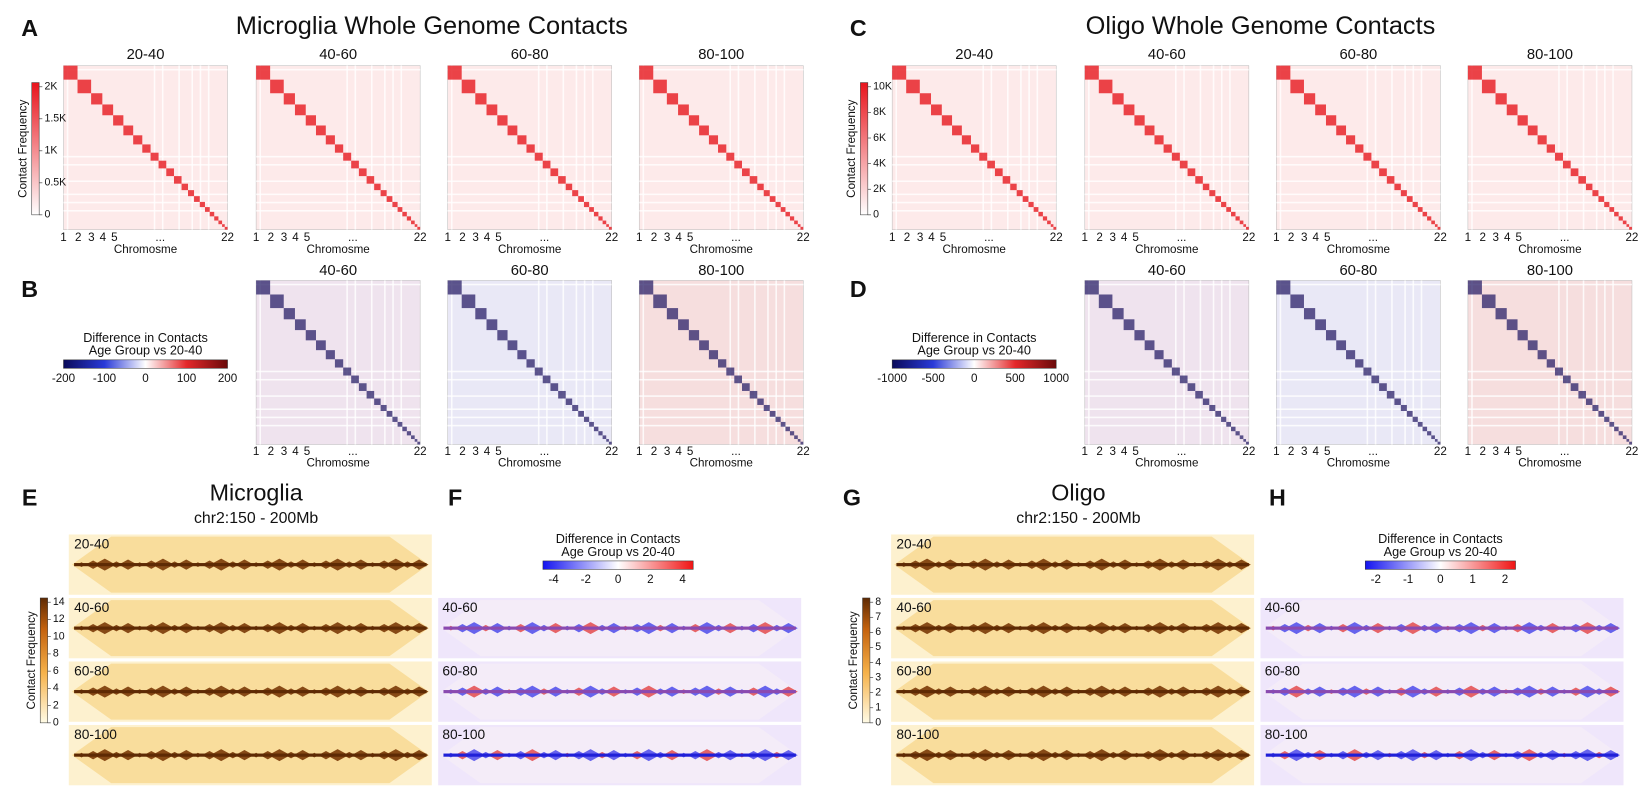  I want to click on colorbar-tick-label: 1, so click(1472, 579).